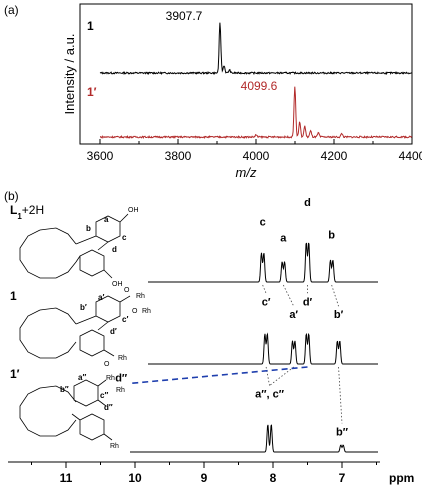  I want to click on mass-x-tick: 4000, so click(256, 156).